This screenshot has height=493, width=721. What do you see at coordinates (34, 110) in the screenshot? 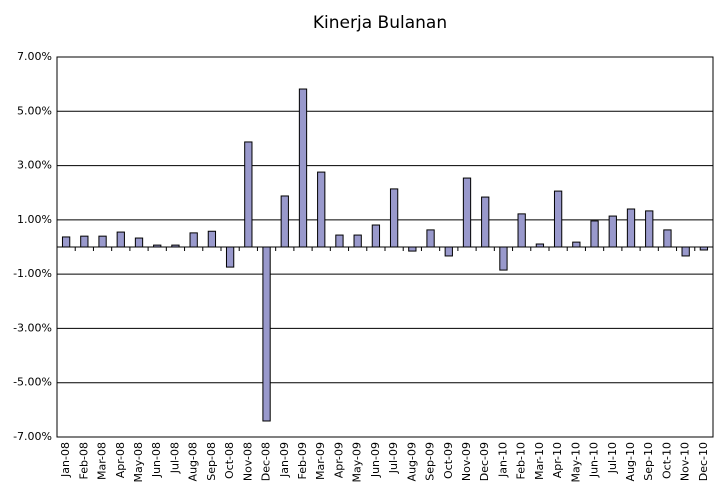
I see `y-tick-label: 5.00%` at bounding box center [34, 110].